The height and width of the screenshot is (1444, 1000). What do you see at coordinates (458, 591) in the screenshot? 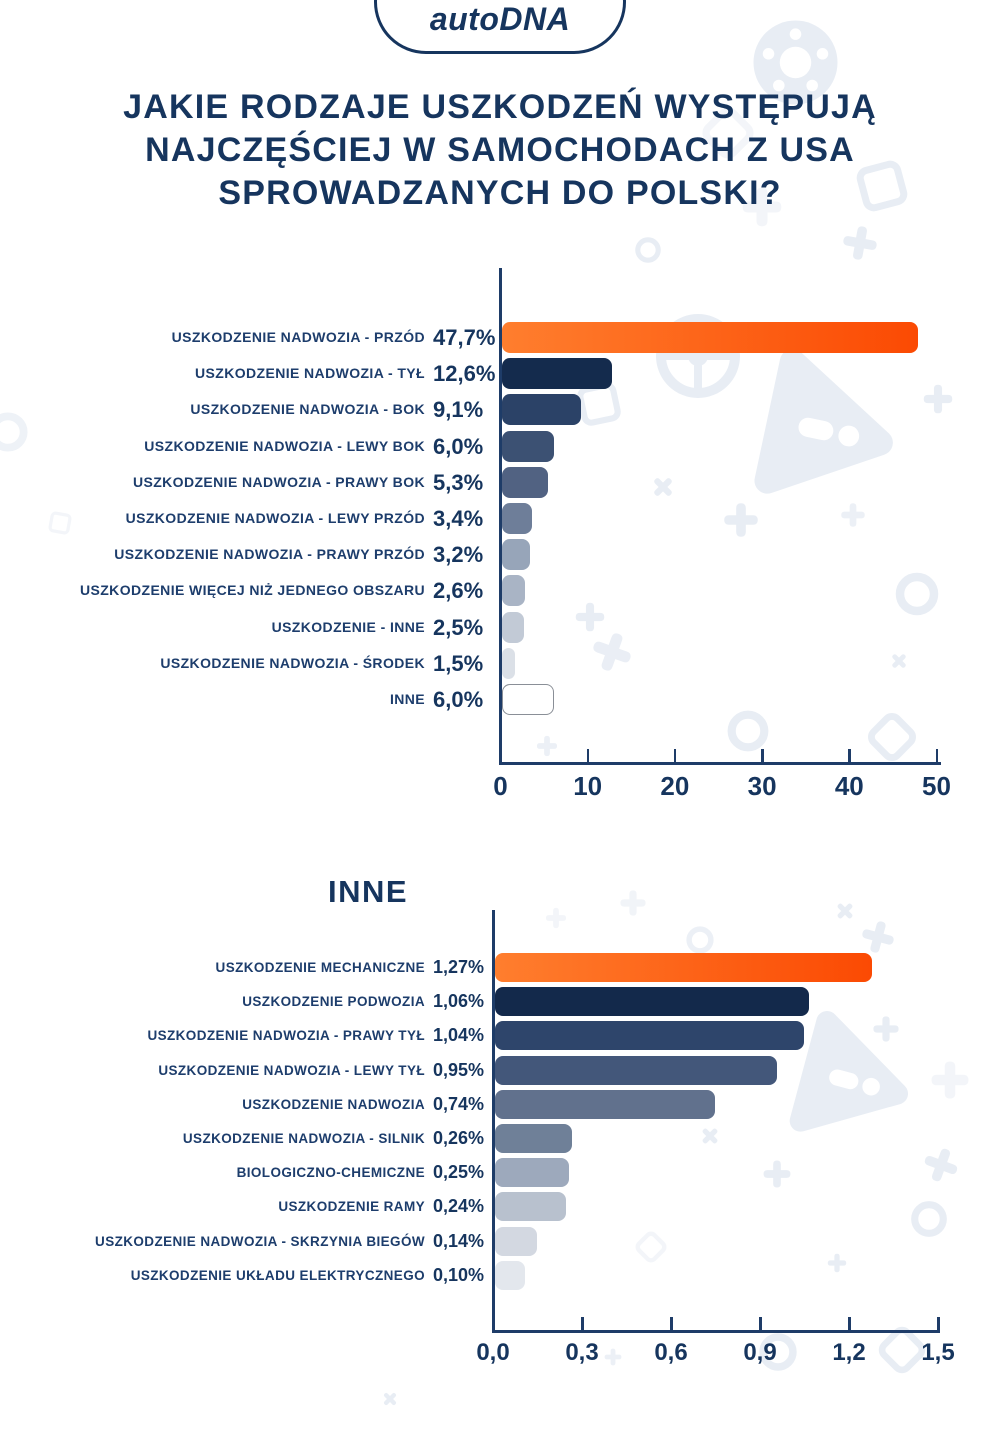
I see `bar-value: 2,6%` at bounding box center [458, 591].